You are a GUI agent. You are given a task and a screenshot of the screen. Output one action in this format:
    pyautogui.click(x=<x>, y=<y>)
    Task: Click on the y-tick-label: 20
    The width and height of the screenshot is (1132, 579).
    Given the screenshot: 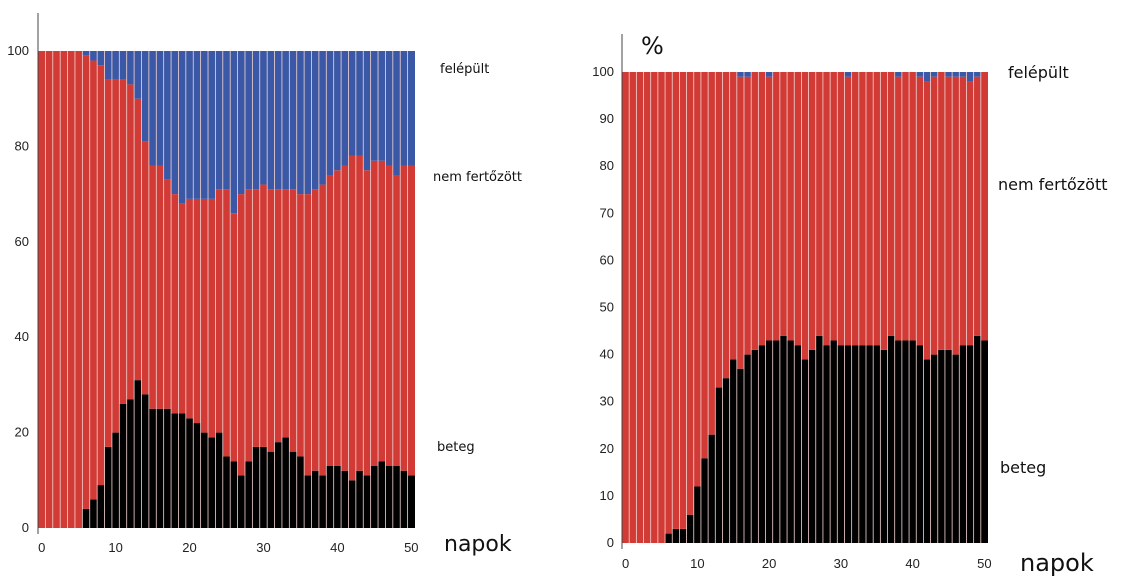 What is the action you would take?
    pyautogui.click(x=607, y=448)
    